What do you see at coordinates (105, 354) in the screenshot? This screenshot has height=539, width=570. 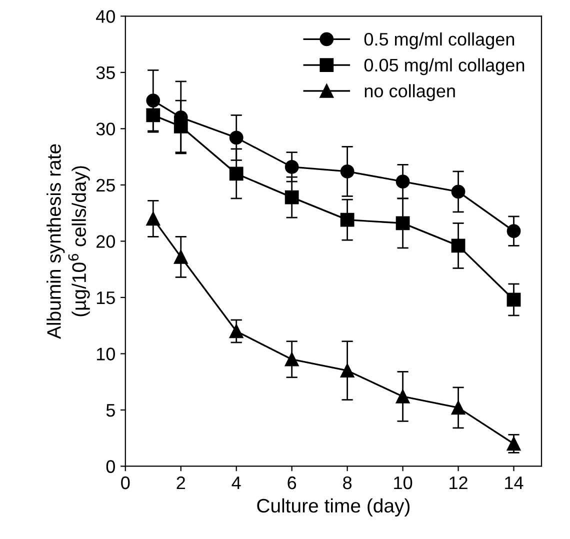 I see `y-tick-label: 10` at bounding box center [105, 354].